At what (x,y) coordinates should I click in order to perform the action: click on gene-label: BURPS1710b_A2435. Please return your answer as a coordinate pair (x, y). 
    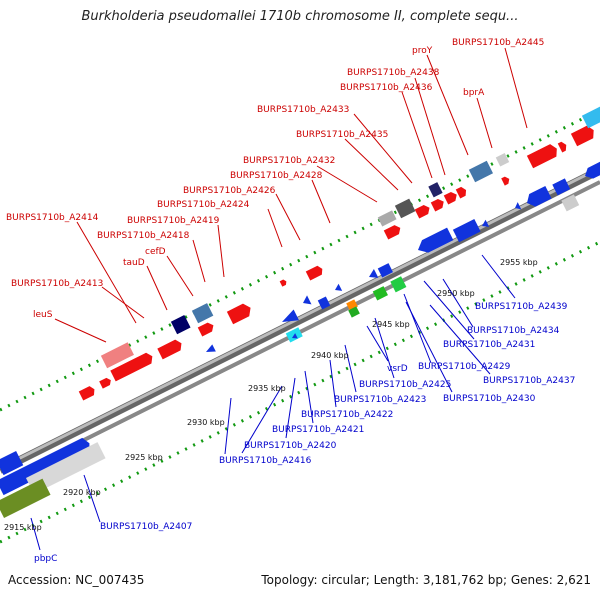
    Looking at the image, I should click on (342, 135).